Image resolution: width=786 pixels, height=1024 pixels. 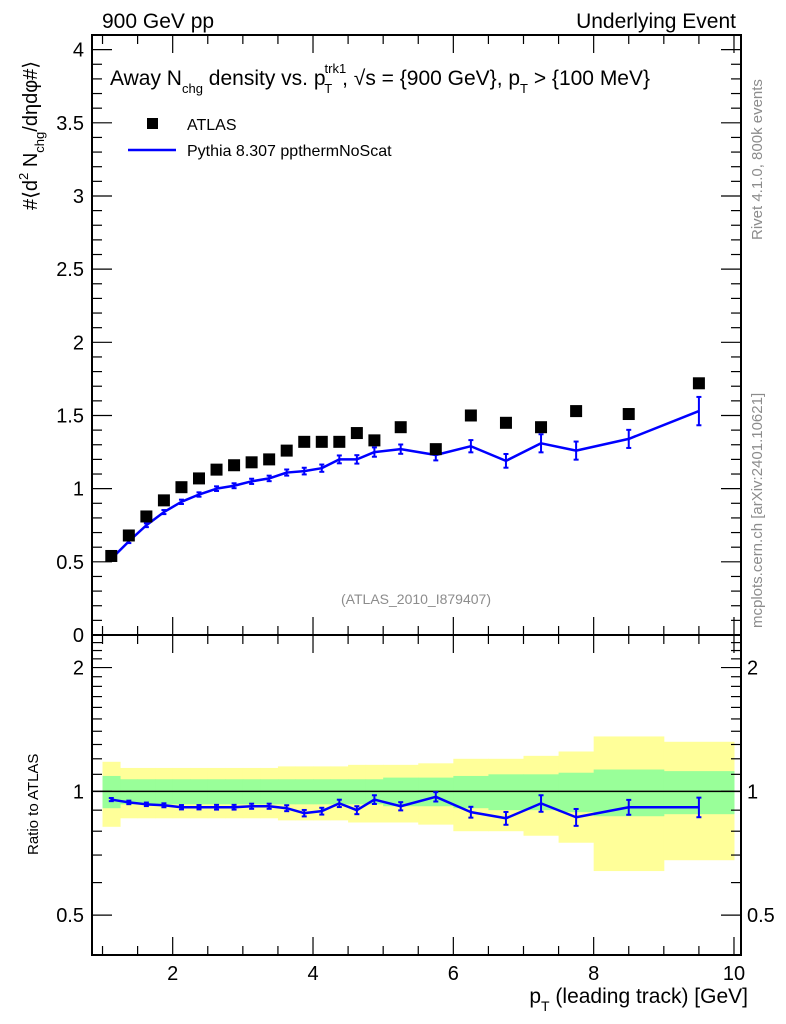 I want to click on ratio-y-tick-label: 0.5, so click(x=70, y=916).